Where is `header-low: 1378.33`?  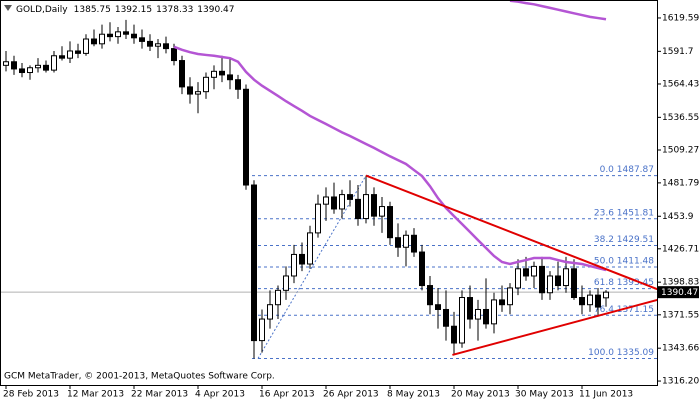 header-low: 1378.33 is located at coordinates (174, 10).